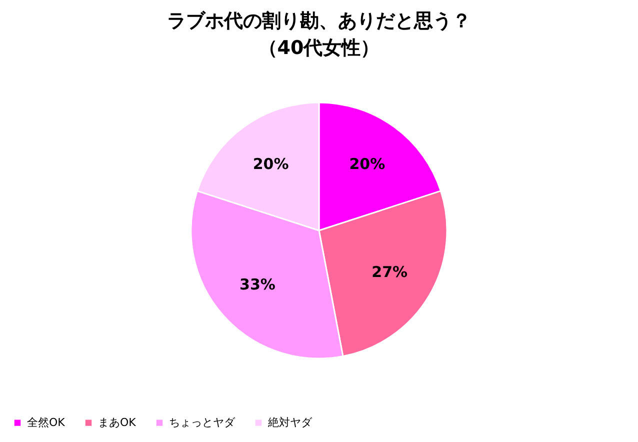  What do you see at coordinates (290, 422) in the screenshot?
I see `legend-label: 絶対ヤダ` at bounding box center [290, 422].